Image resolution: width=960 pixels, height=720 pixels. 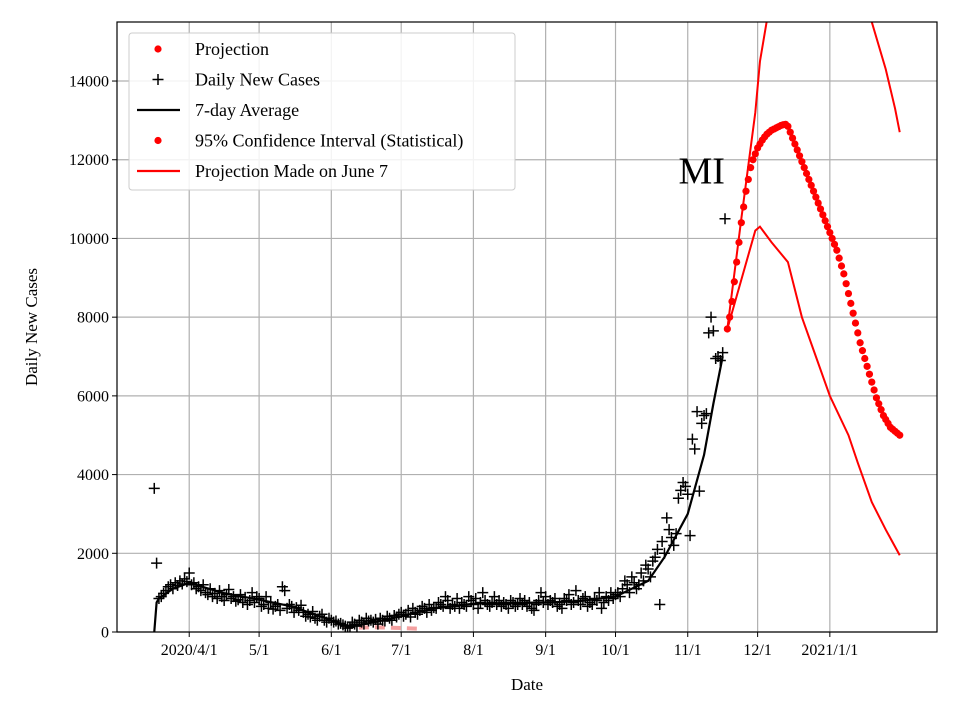 I want to click on x-tick-label: 2020/4/1, so click(x=189, y=650).